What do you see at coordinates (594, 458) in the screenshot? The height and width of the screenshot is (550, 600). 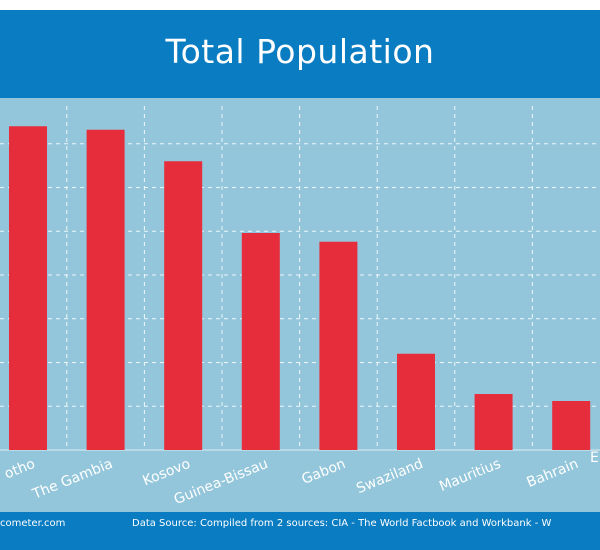 I see `category-label-partial: E` at bounding box center [594, 458].